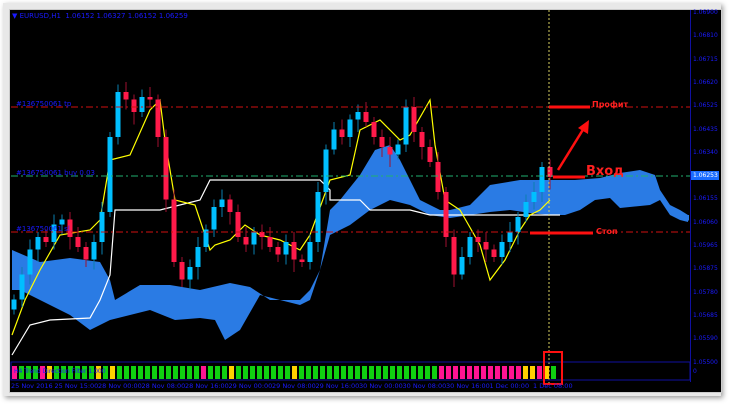  I want to click on time-tick-label: 30 Nov 08:00, so click(424, 386).